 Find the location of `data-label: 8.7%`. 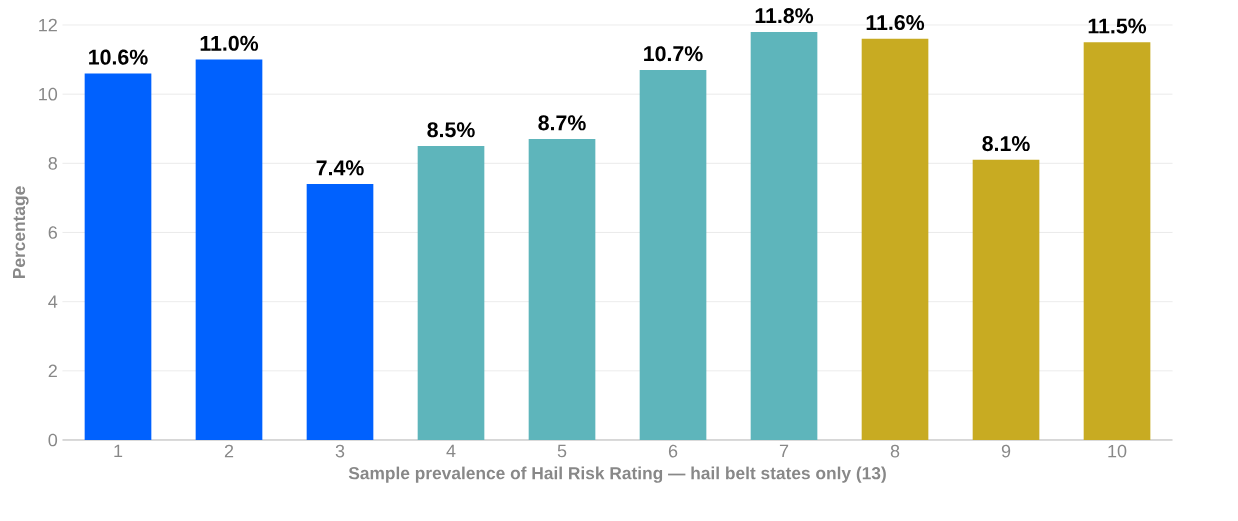

data-label: 8.7% is located at coordinates (562, 123).